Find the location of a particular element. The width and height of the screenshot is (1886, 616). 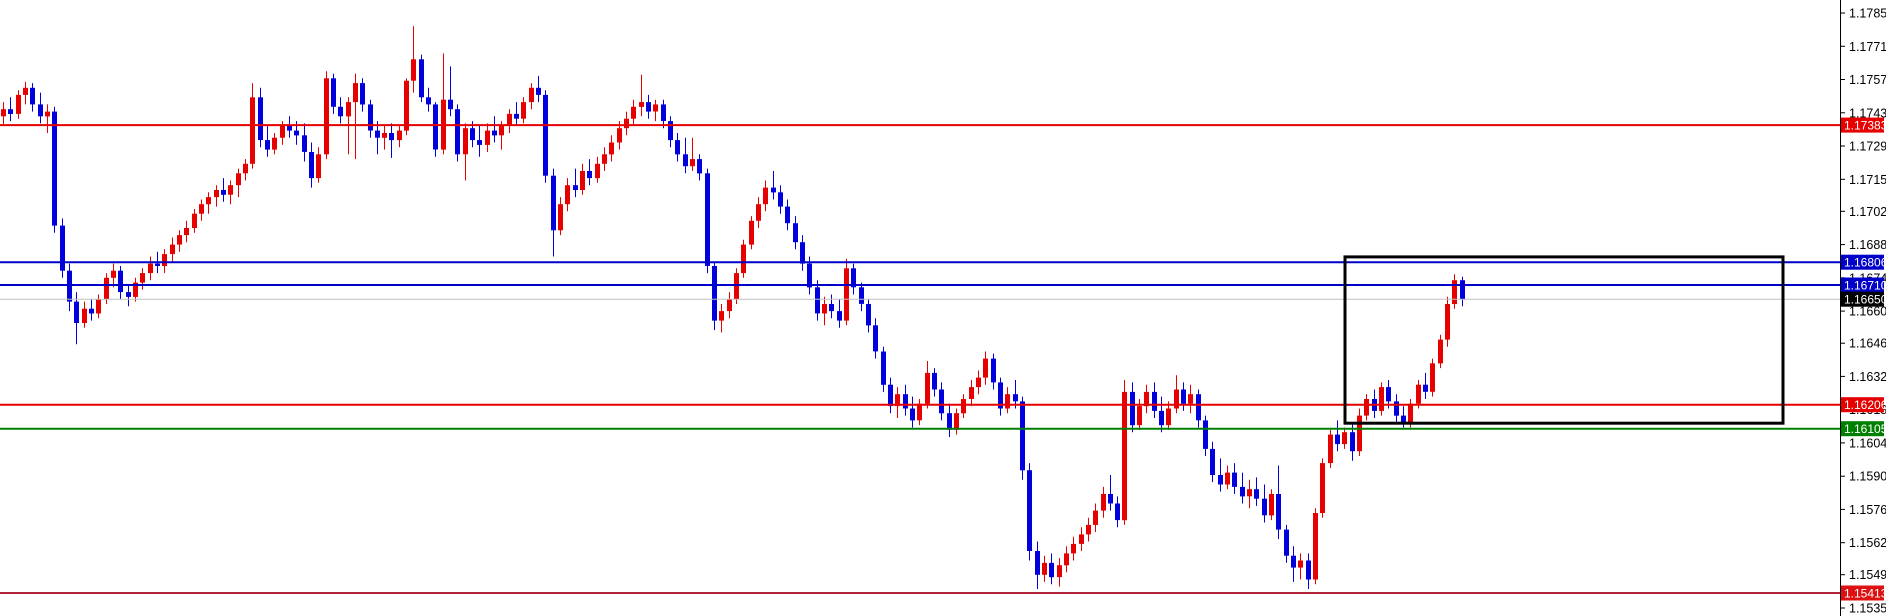

support-red-mid-price-tag: 1.16206 is located at coordinates (1863, 405).